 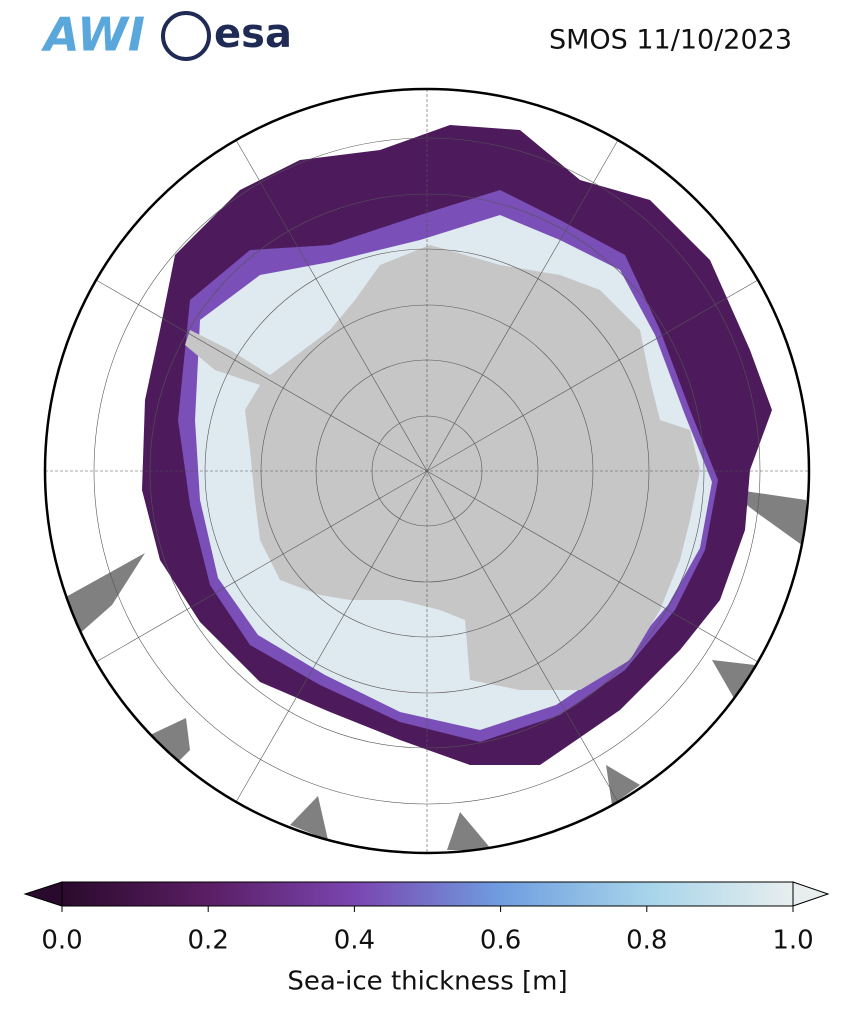 I want to click on colorbar-tick-label: 1.0, so click(x=792, y=941).